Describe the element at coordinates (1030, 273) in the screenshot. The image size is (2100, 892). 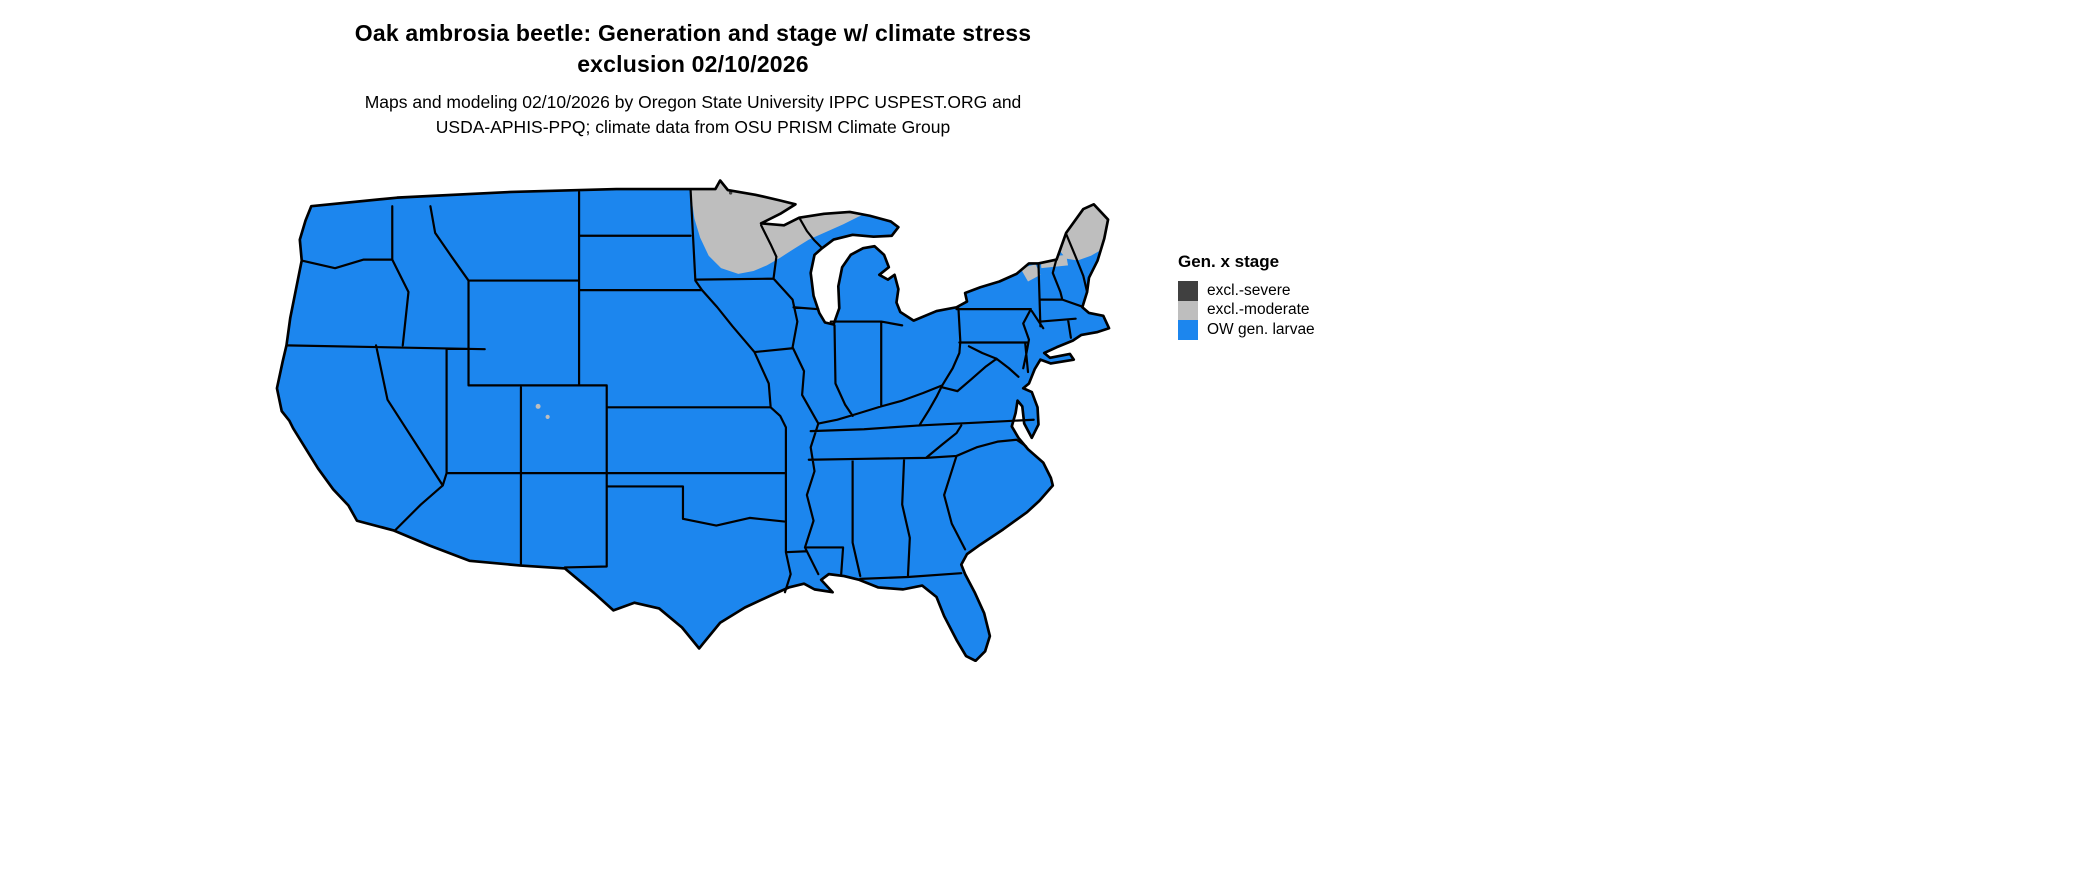
I see `exclusion-moderate-adirondacks` at that location.